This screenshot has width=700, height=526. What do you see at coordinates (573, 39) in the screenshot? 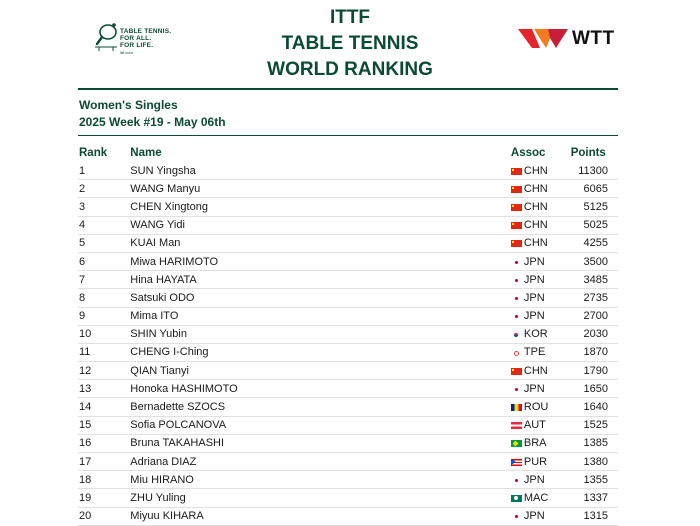
I see `wtt-logo: WTT` at bounding box center [573, 39].